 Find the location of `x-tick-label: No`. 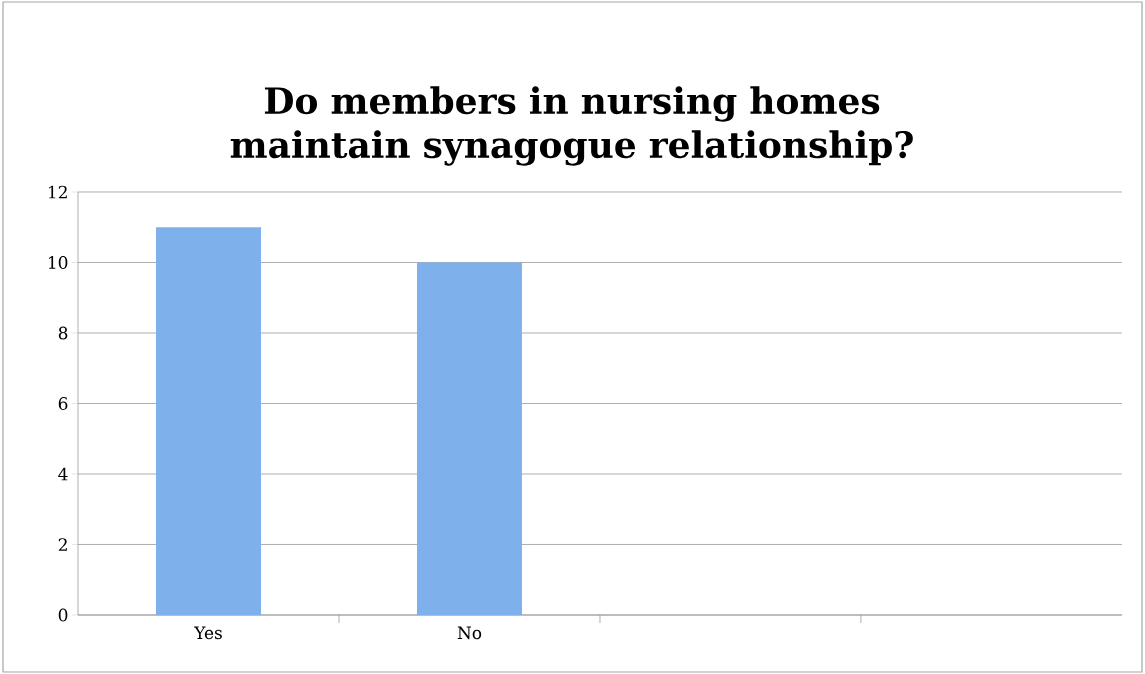

x-tick-label: No is located at coordinates (469, 633).